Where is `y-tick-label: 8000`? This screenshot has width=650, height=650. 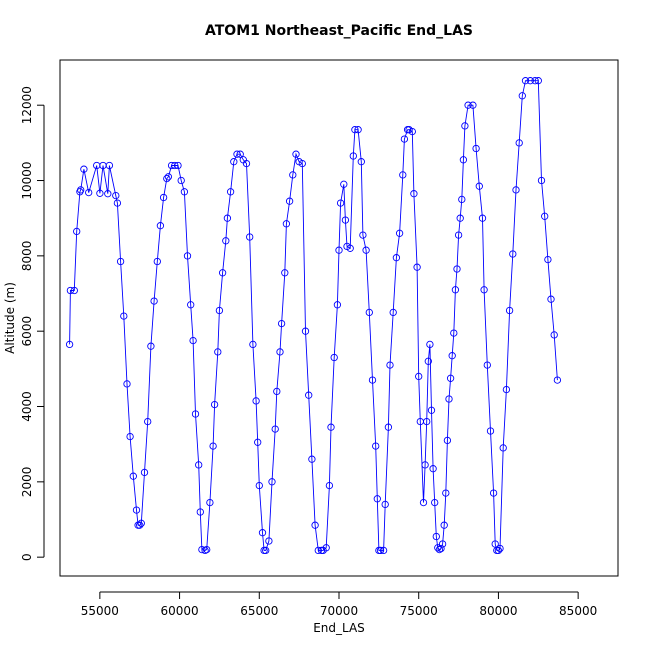
y-tick-label: 8000 is located at coordinates (27, 256).